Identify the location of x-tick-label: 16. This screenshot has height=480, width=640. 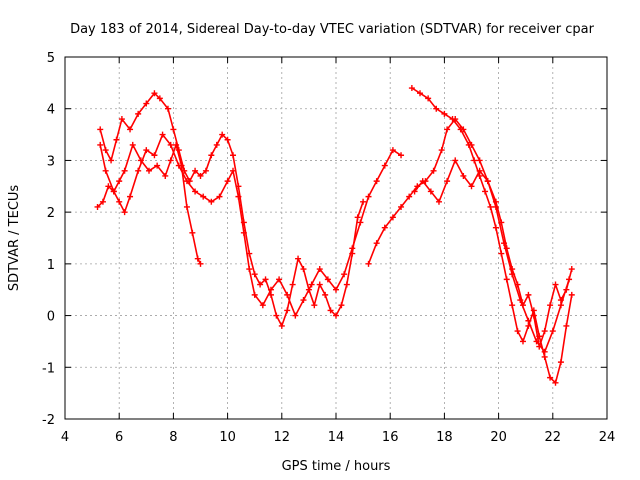
(390, 437).